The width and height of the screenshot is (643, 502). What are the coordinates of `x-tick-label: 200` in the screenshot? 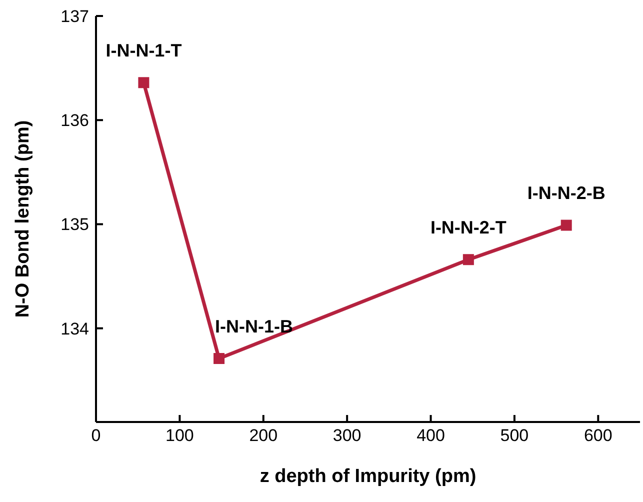 It's located at (263, 436).